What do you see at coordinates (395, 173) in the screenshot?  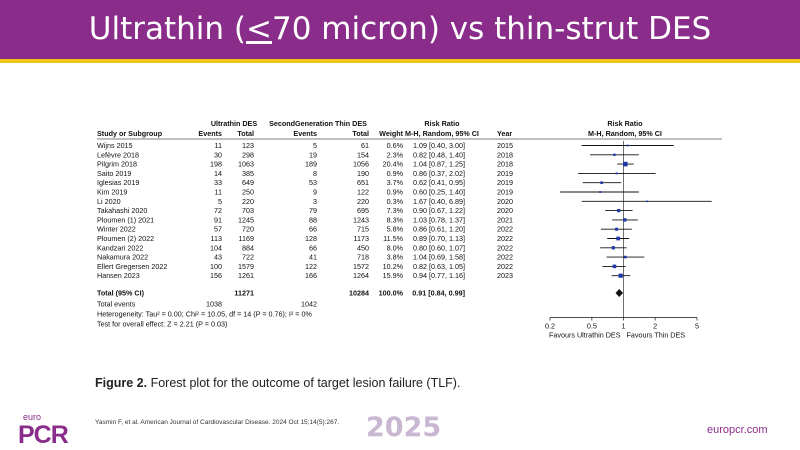 I see `study-weight: 0.9%` at bounding box center [395, 173].